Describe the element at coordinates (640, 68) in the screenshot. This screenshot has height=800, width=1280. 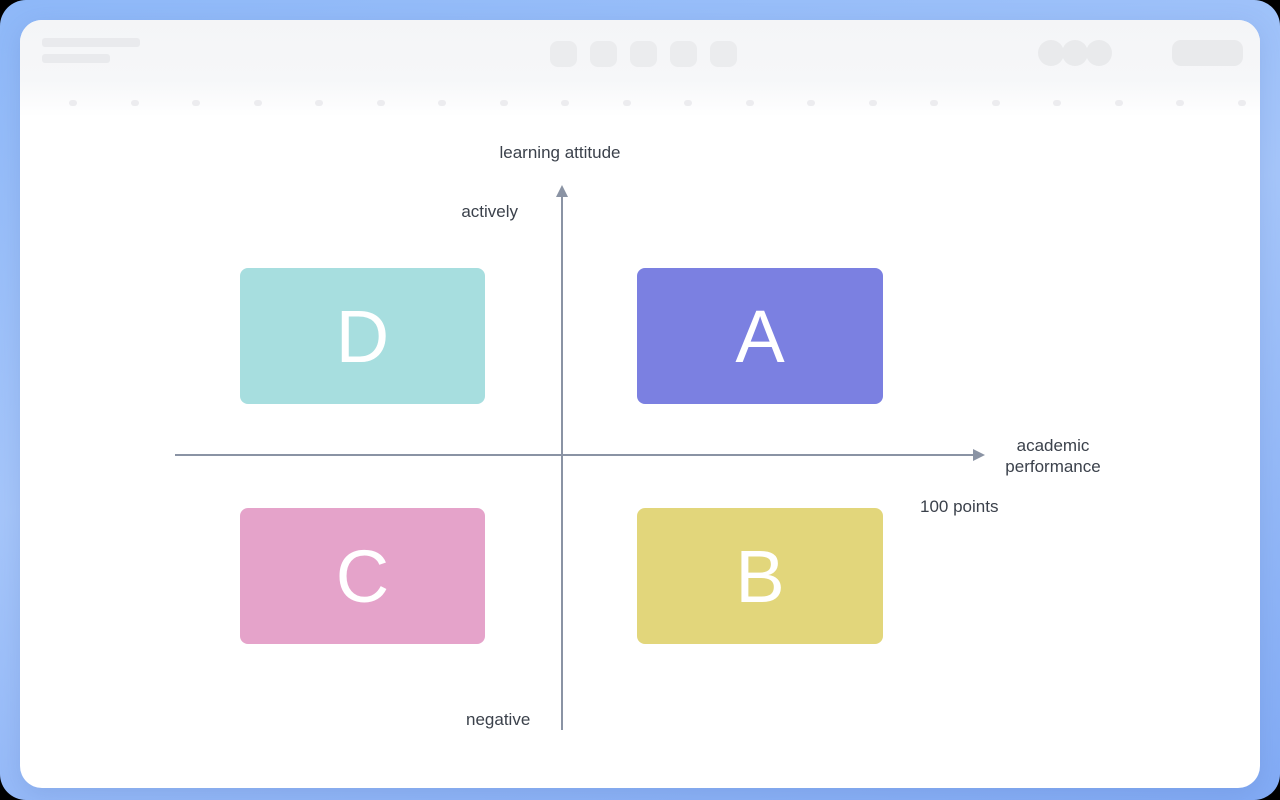
I see `toolbar` at that location.